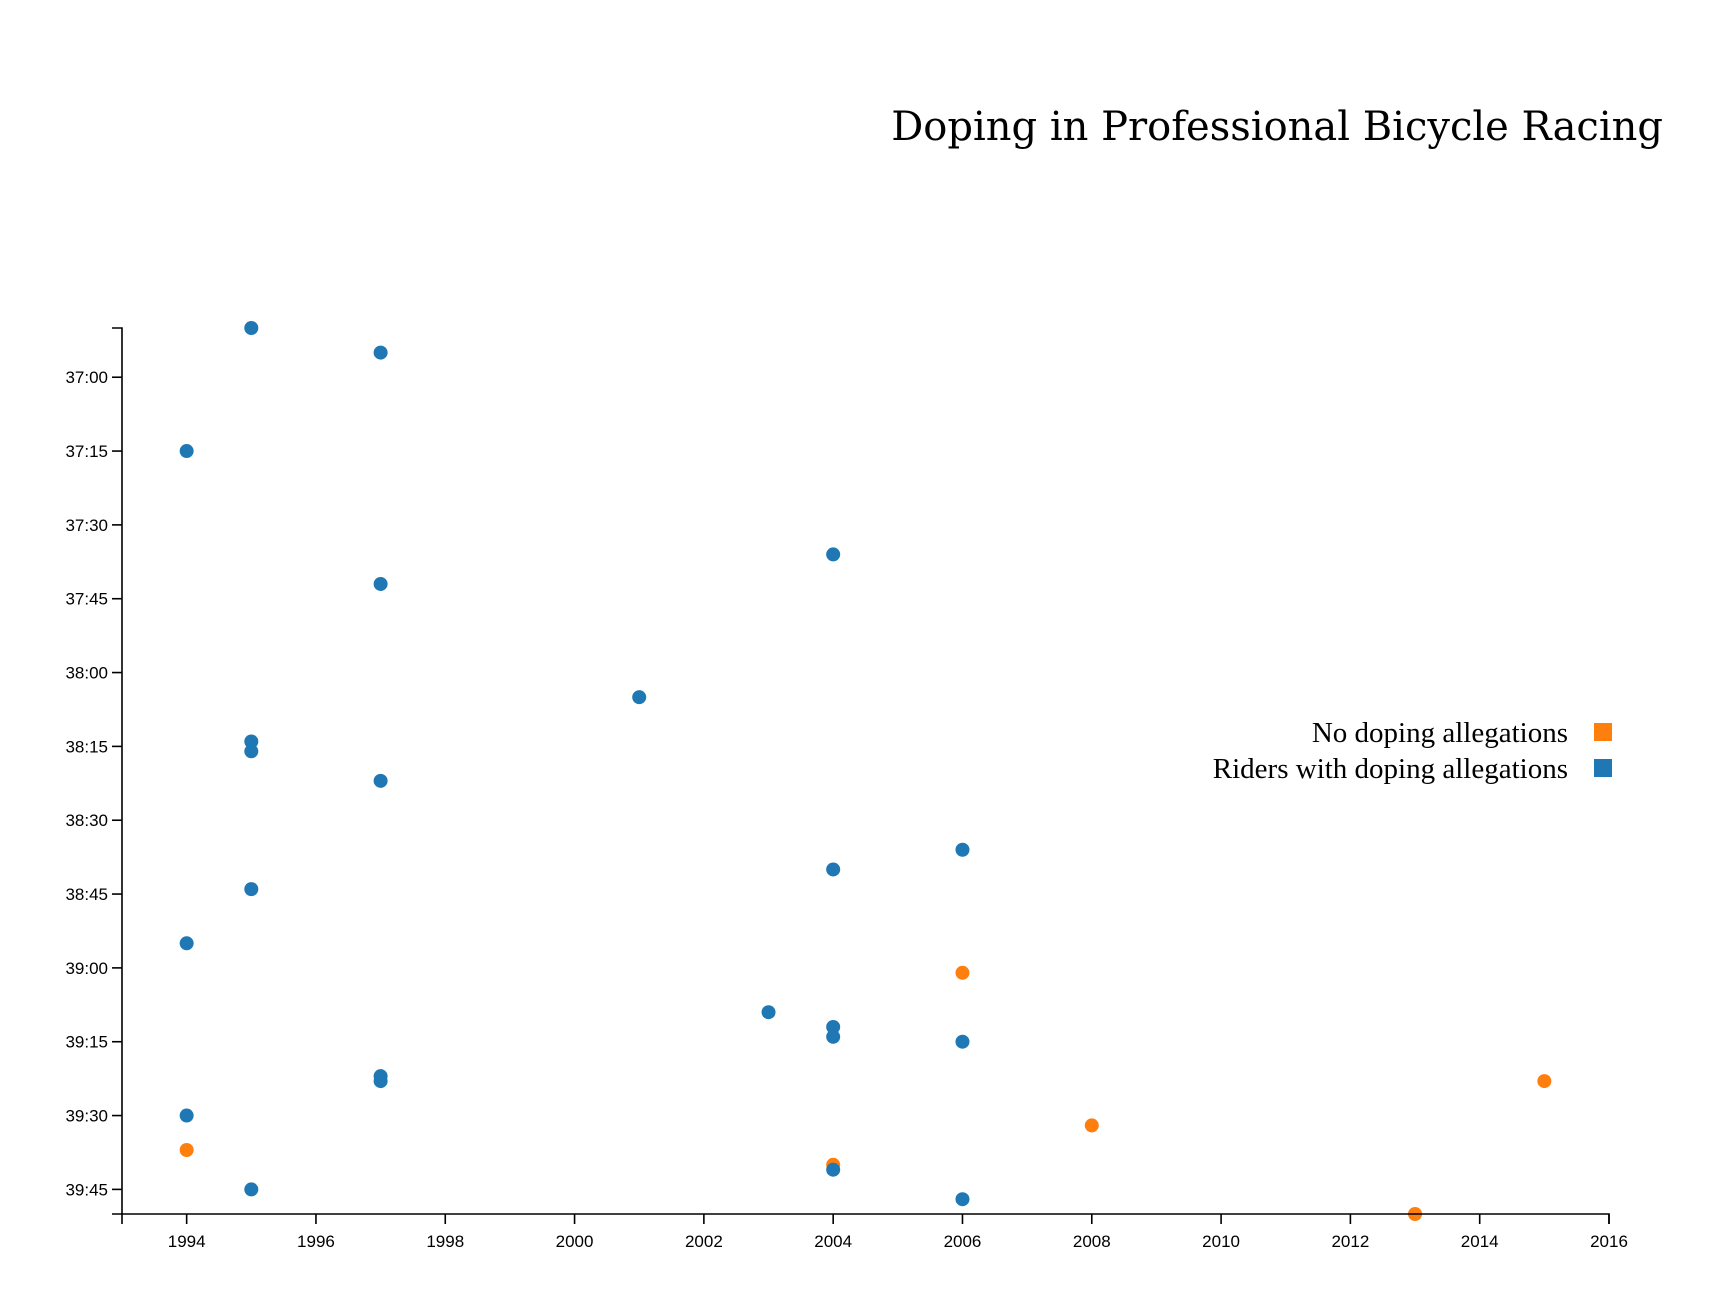 The height and width of the screenshot is (1299, 1732). What do you see at coordinates (86, 968) in the screenshot?
I see `y-tick-label: 39:00` at bounding box center [86, 968].